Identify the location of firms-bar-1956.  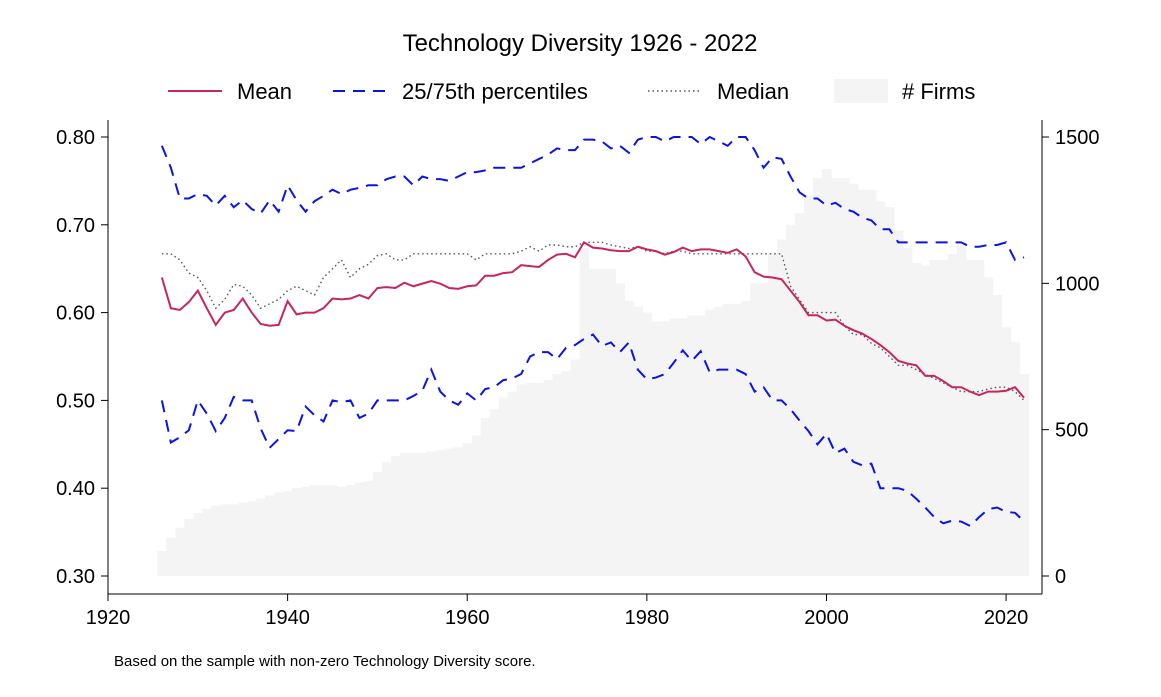
(431, 513).